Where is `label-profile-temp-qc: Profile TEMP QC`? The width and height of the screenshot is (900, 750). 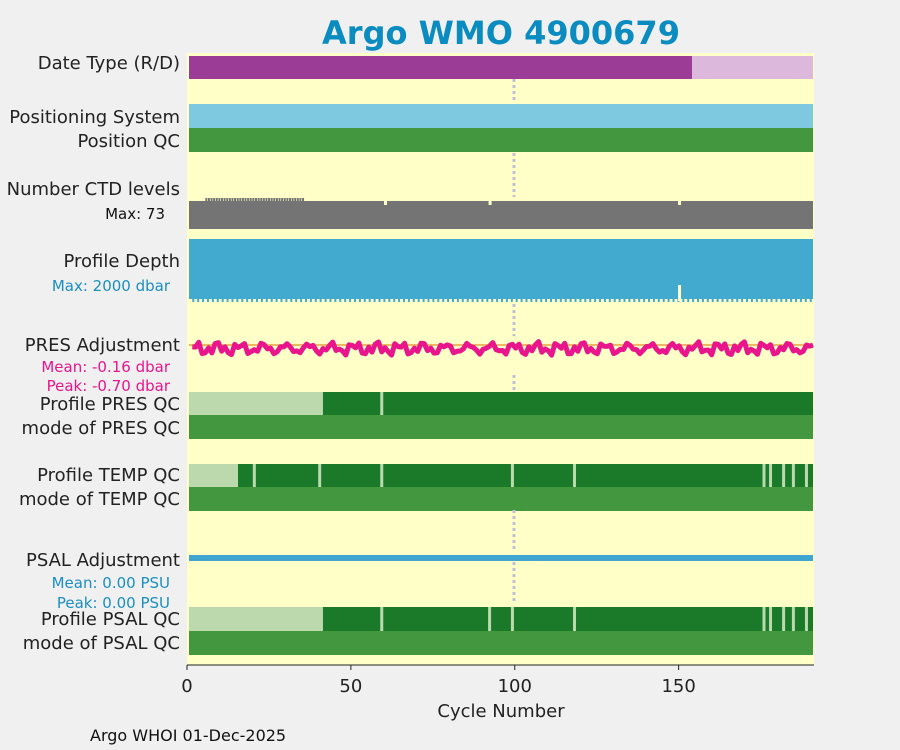 label-profile-temp-qc: Profile TEMP QC is located at coordinates (108, 475).